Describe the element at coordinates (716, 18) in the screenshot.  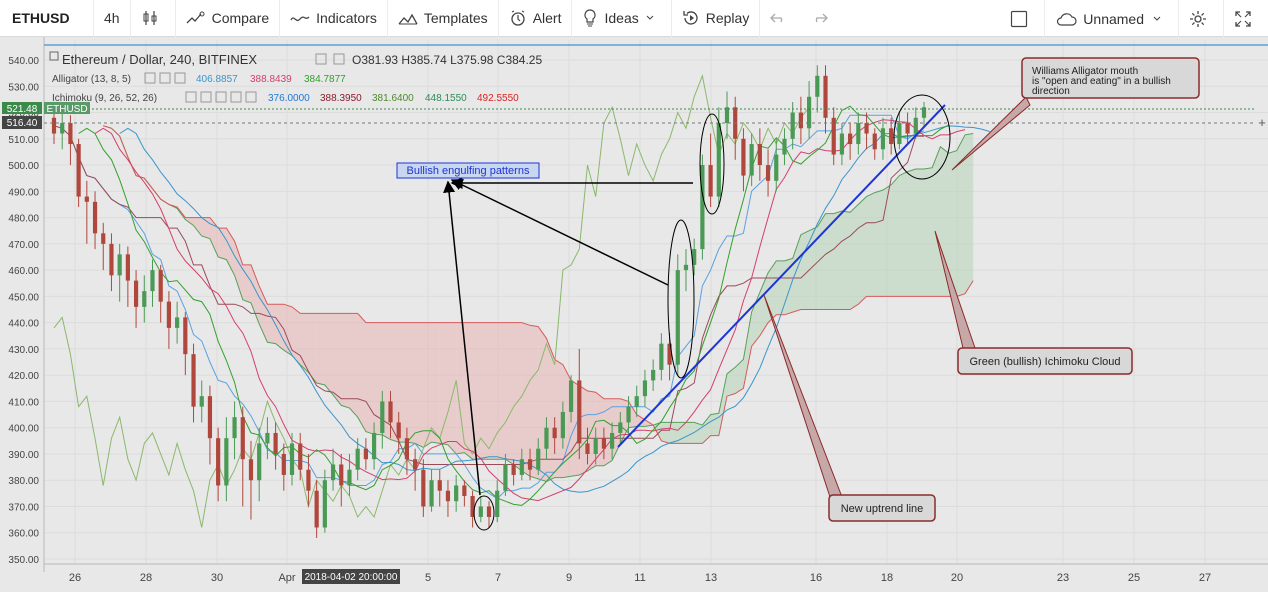
I see `replay-button: Replay` at that location.